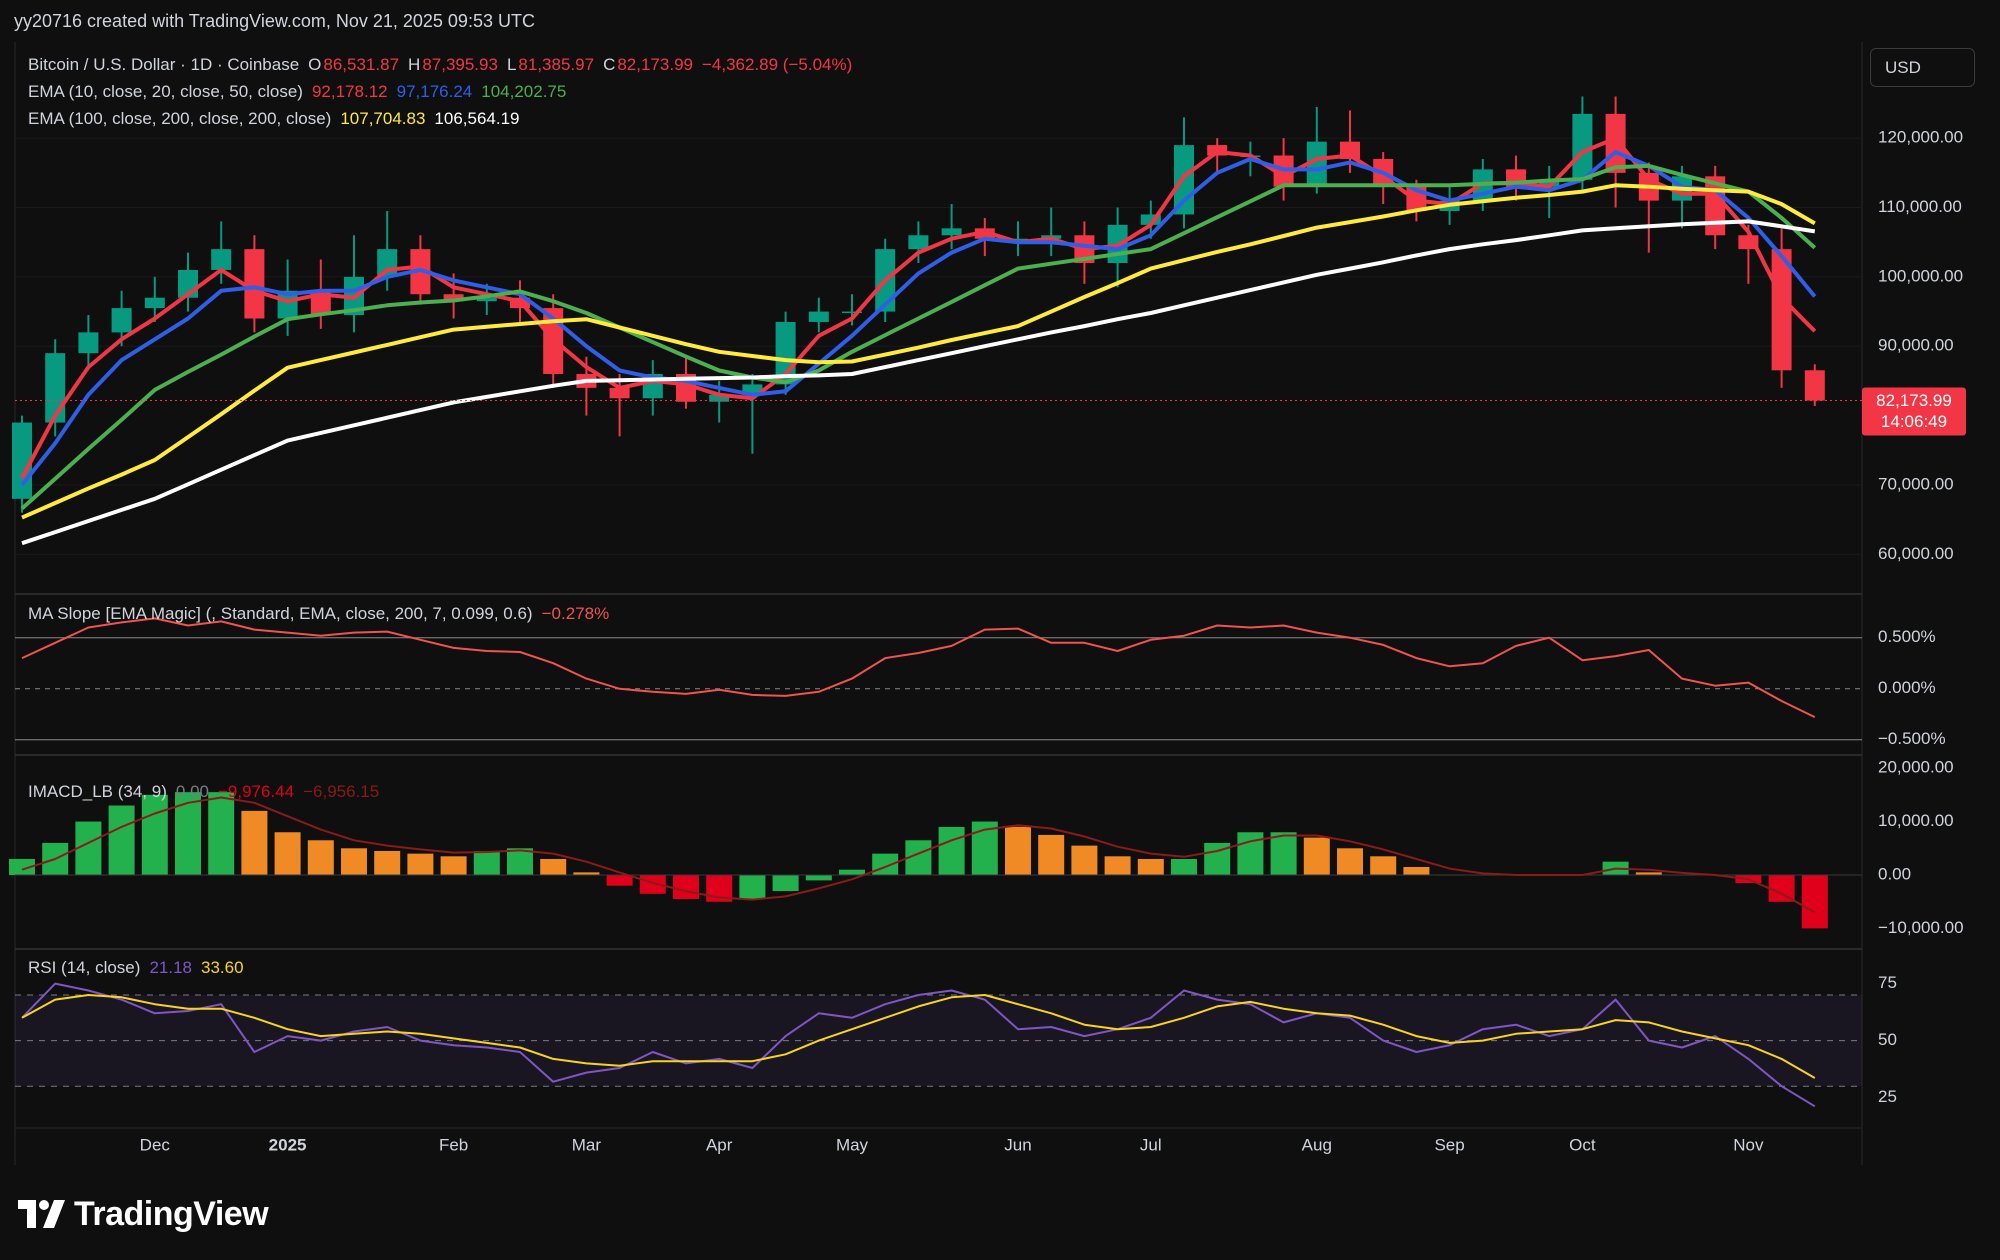 The image size is (2000, 1260). I want to click on indicator-value: 104,202.75, so click(524, 91).